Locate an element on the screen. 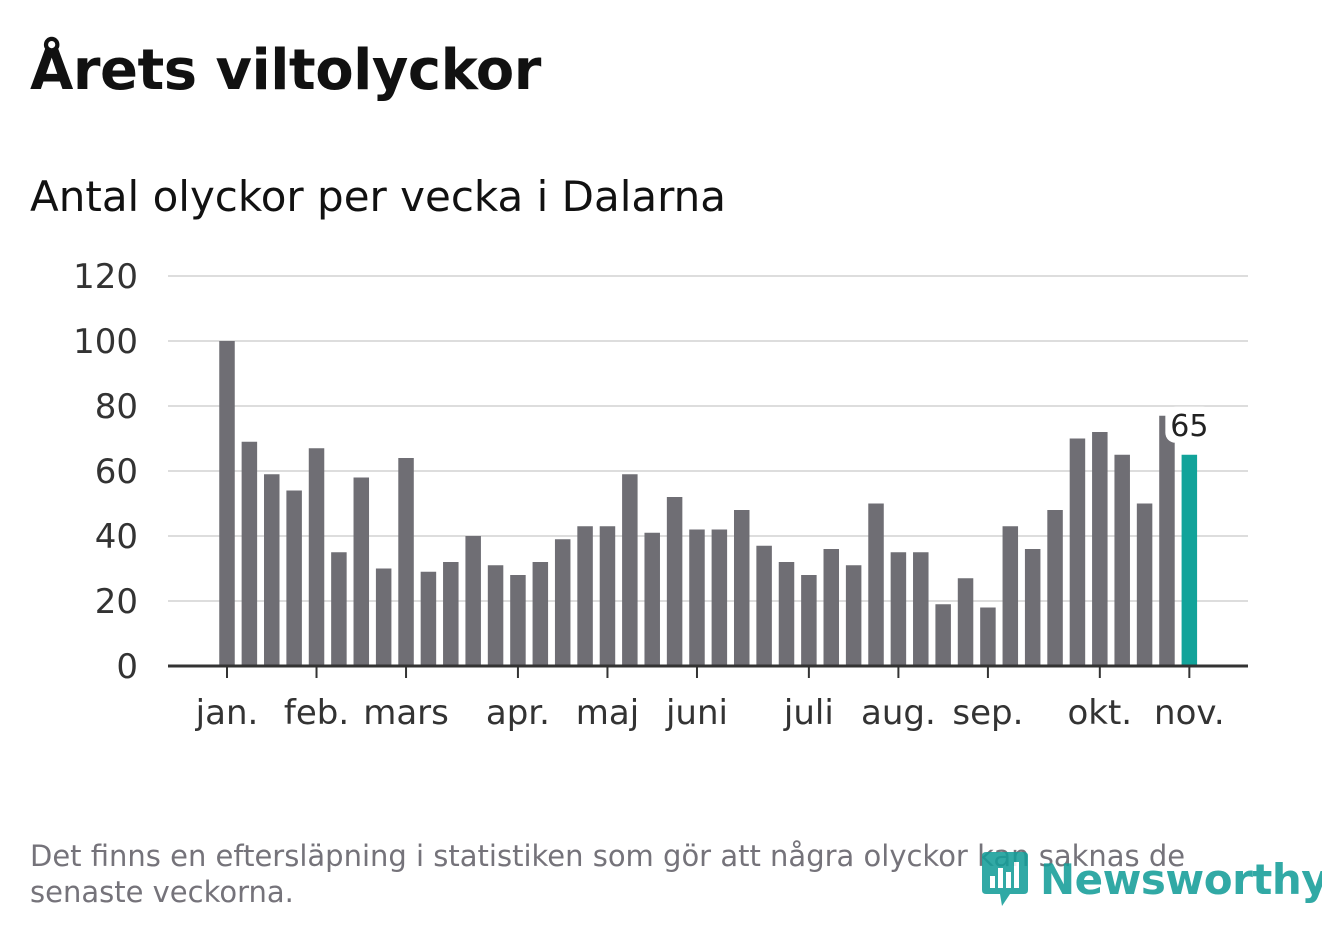 The image size is (1322, 939). chart-subtitle: Antal olyckor per vecka i Dalarna is located at coordinates (378, 196).